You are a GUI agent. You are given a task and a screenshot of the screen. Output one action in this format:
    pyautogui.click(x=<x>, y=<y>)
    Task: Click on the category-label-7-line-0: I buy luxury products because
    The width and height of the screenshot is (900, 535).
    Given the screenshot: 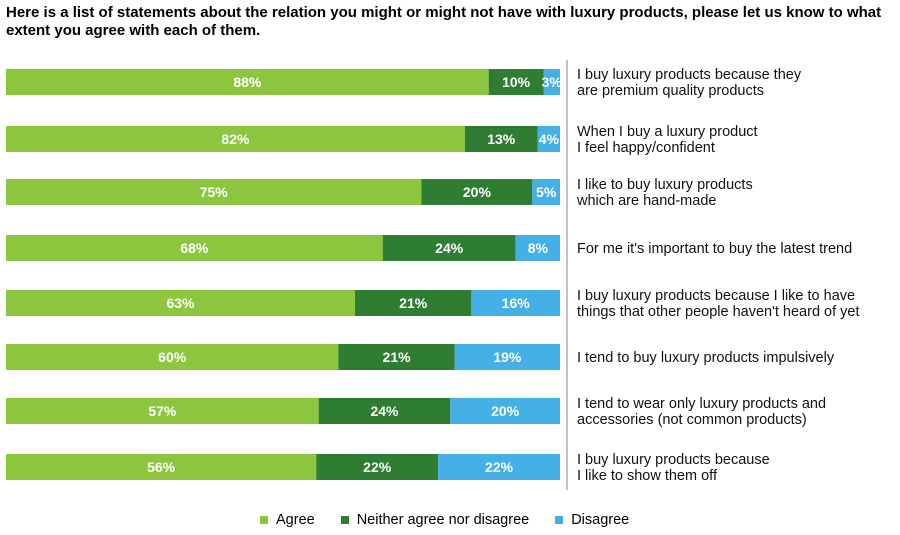 What is the action you would take?
    pyautogui.click(x=673, y=460)
    